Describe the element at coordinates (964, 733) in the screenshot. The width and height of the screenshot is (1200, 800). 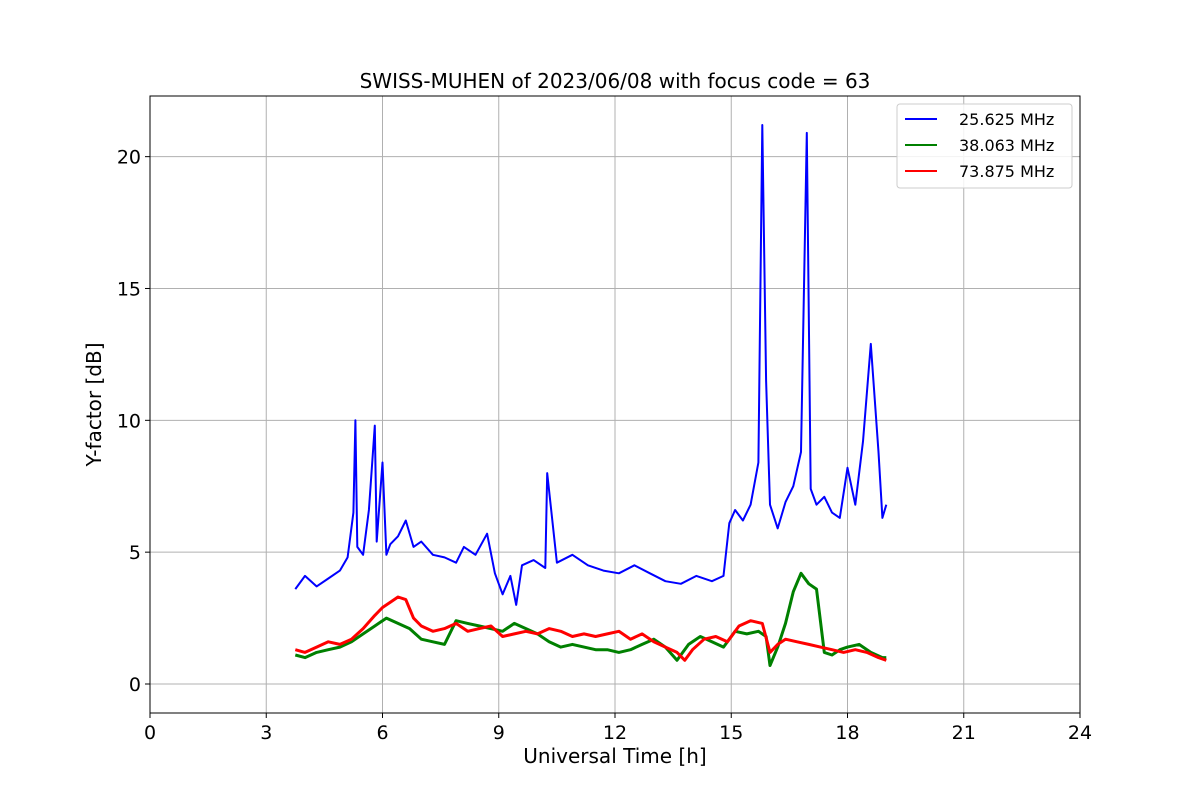
I see `x-tick-label: 21` at that location.